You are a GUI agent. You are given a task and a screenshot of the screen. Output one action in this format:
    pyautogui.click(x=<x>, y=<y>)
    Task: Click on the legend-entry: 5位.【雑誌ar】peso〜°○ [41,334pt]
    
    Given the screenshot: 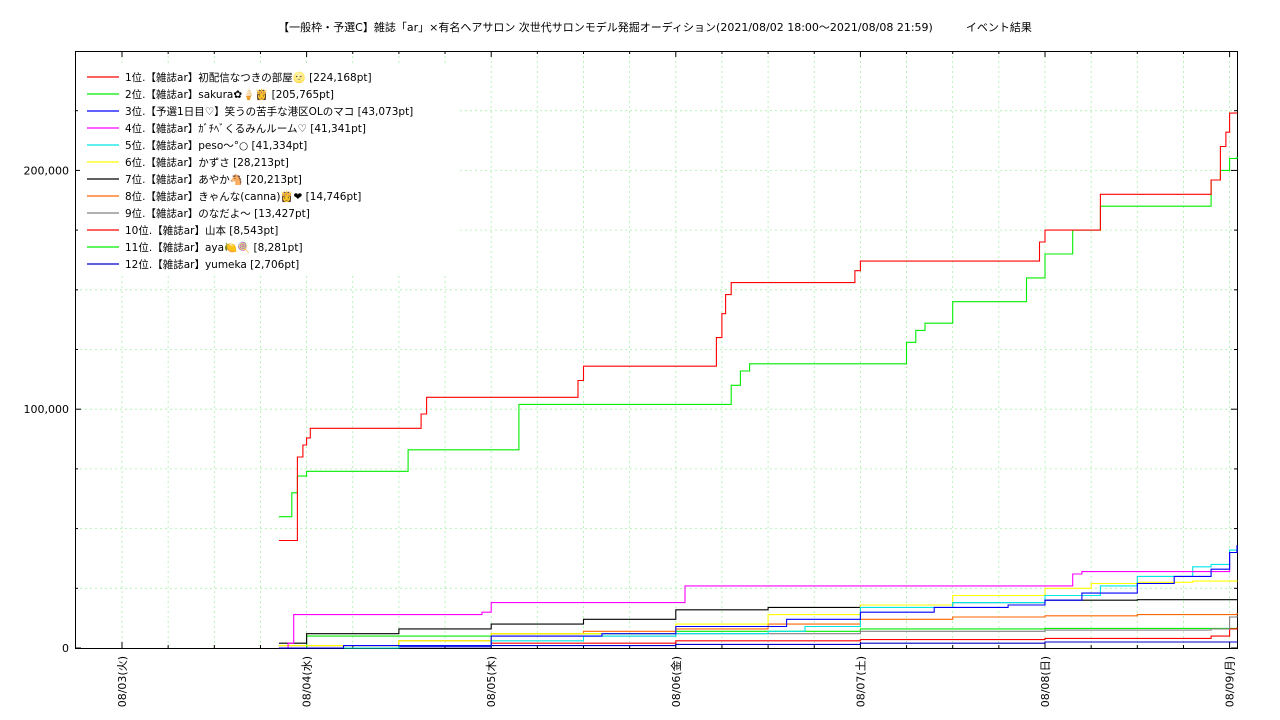 What is the action you would take?
    pyautogui.click(x=216, y=145)
    